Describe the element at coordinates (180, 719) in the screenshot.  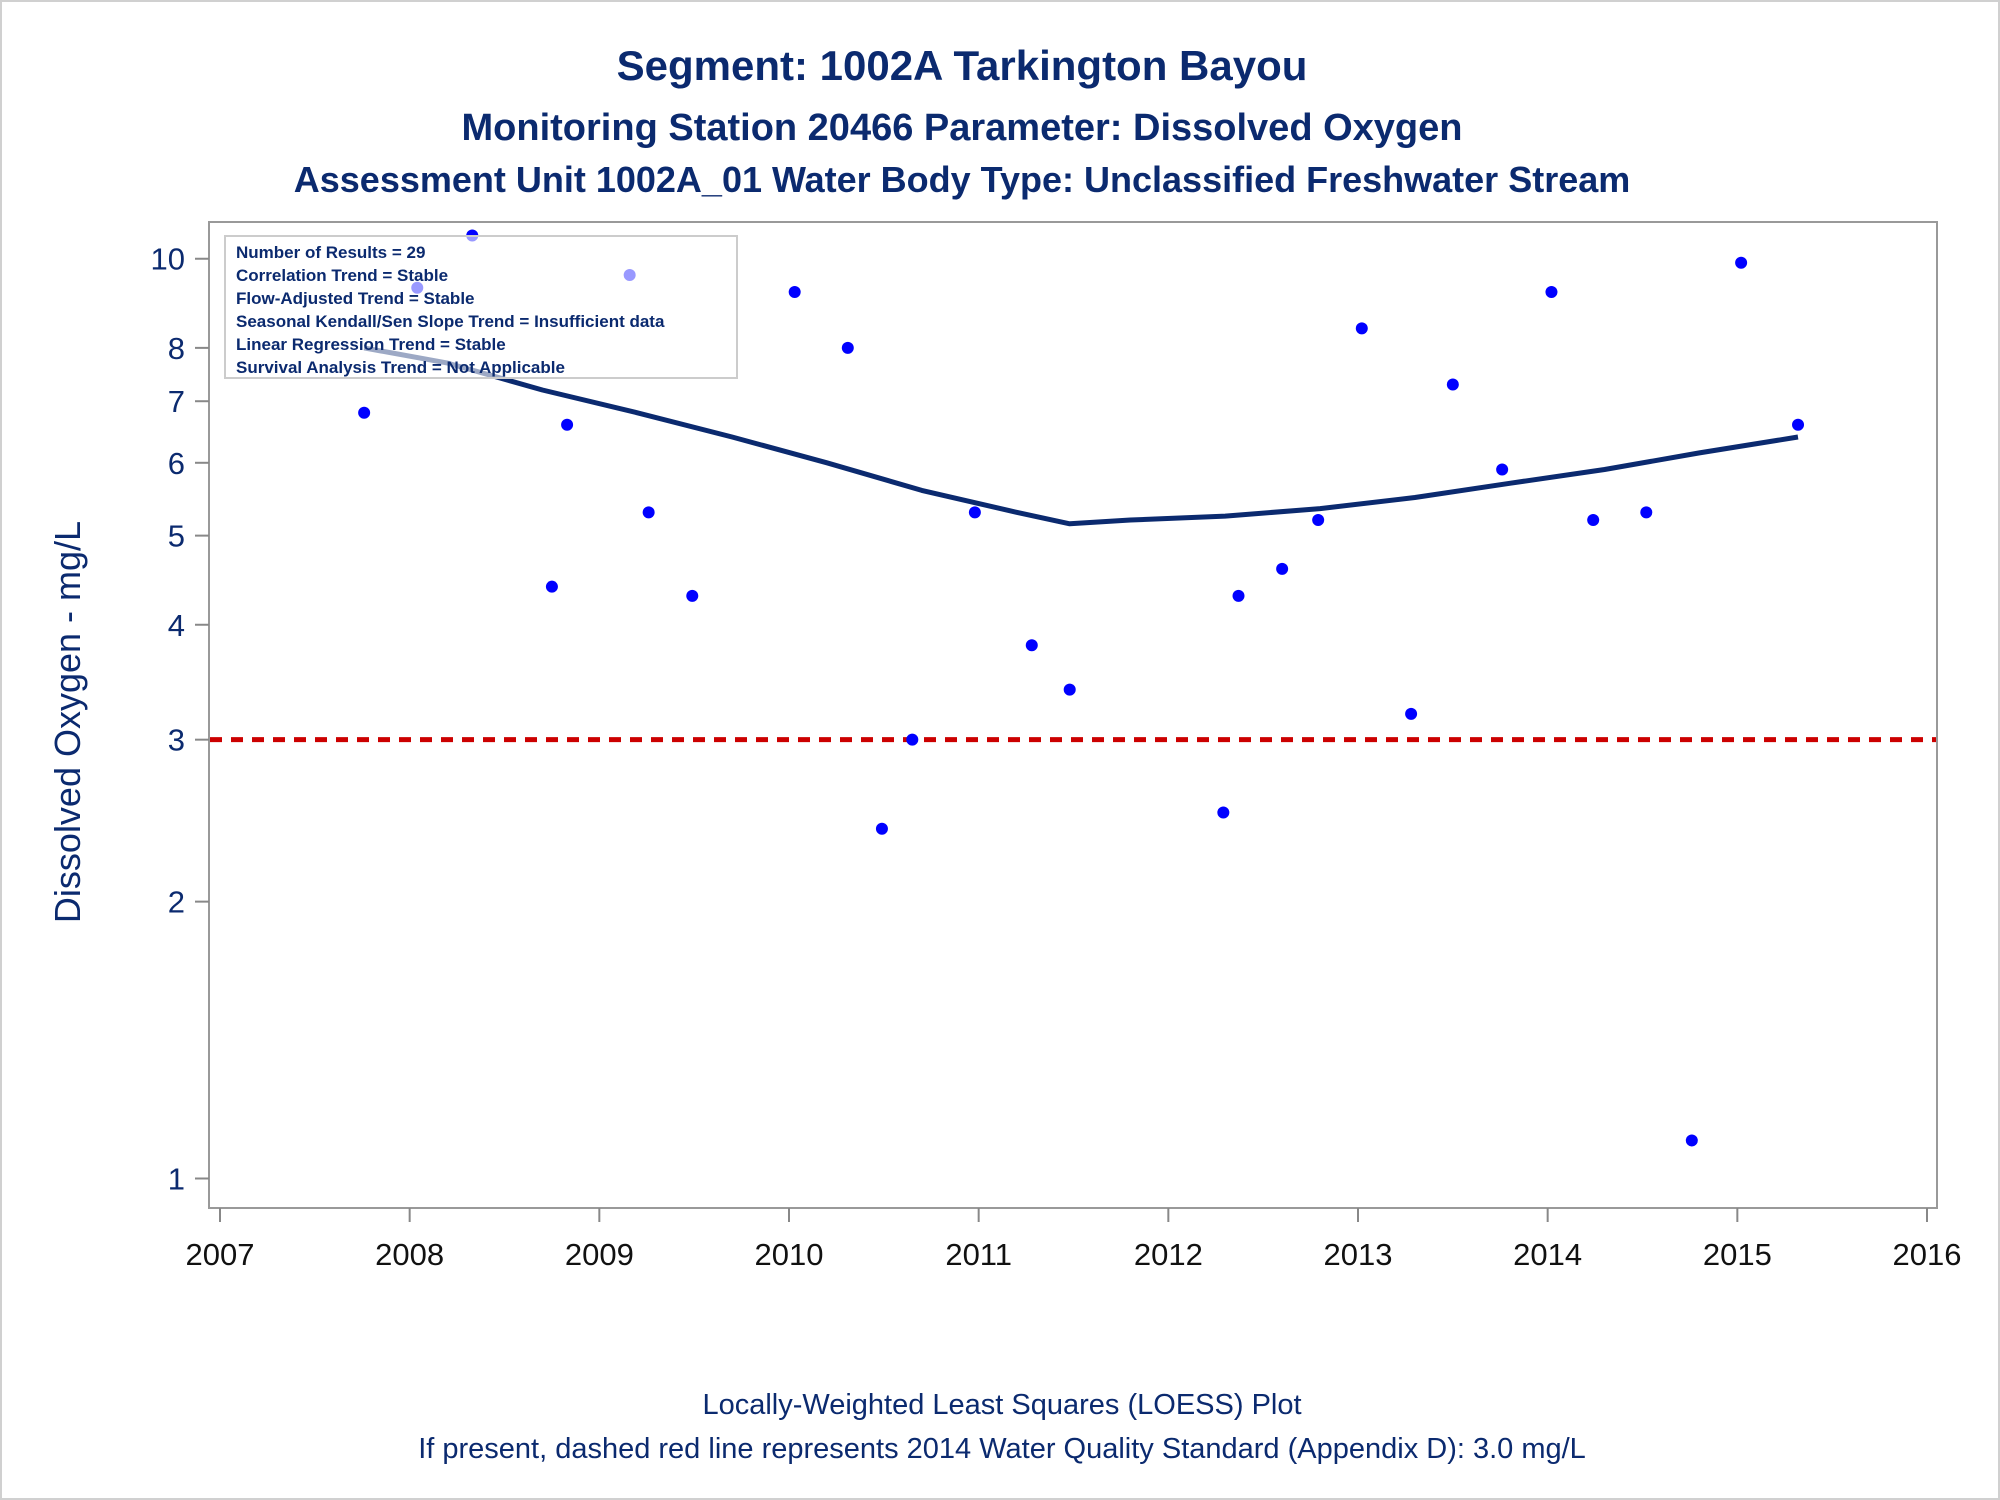
I see `y-axis: 1 2 3 4 5 6 7 8 10` at that location.